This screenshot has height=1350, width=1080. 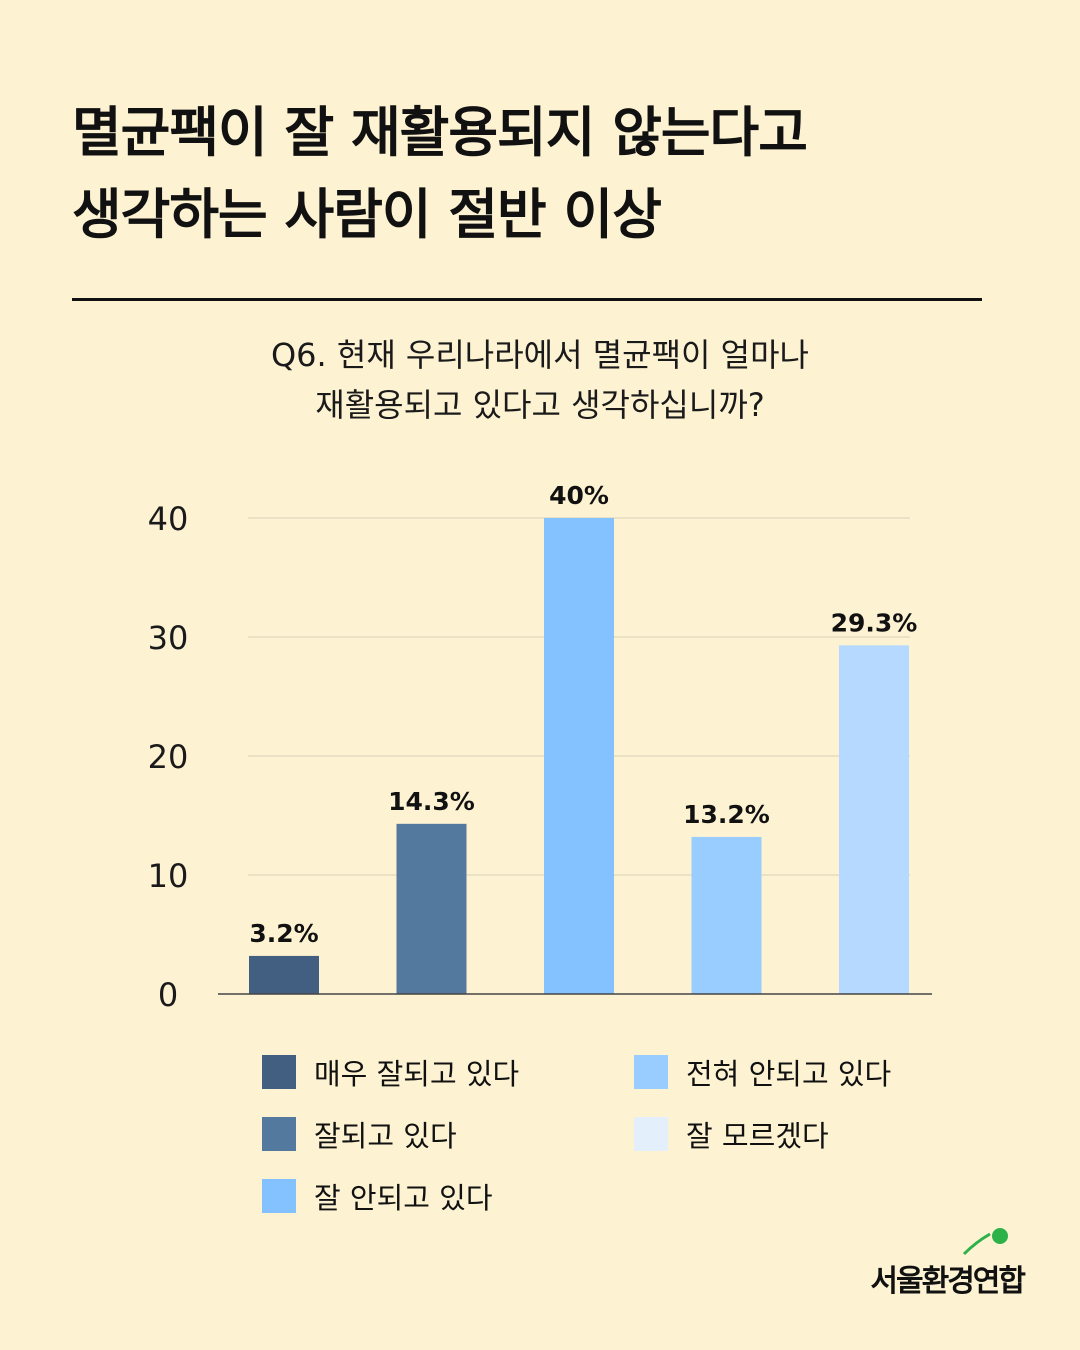 I want to click on legend-label: 매우 잘되고 있다, so click(x=417, y=1074).